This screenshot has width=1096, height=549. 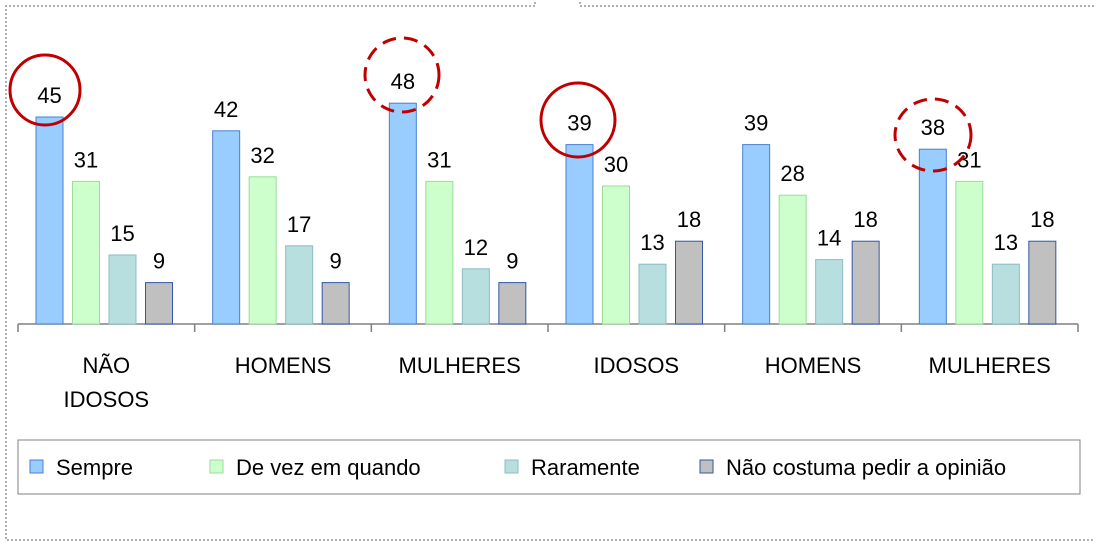 What do you see at coordinates (262, 155) in the screenshot?
I see `data-label: 32` at bounding box center [262, 155].